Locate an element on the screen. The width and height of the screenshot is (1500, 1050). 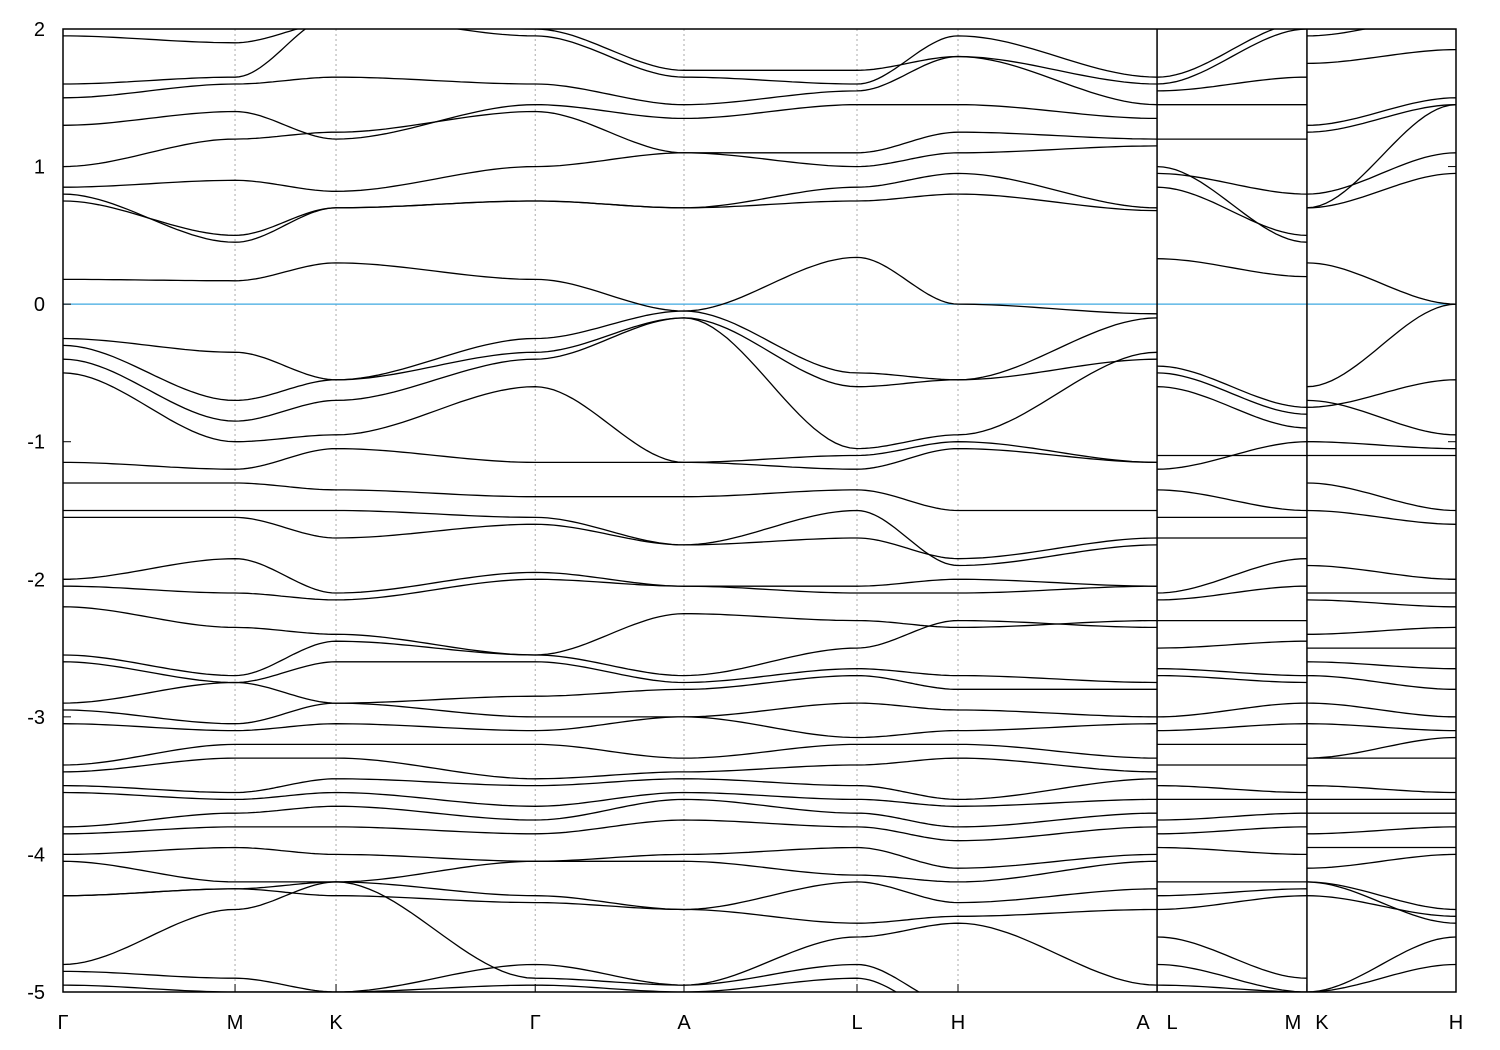
y-tick-label: -4 is located at coordinates (36, 855).